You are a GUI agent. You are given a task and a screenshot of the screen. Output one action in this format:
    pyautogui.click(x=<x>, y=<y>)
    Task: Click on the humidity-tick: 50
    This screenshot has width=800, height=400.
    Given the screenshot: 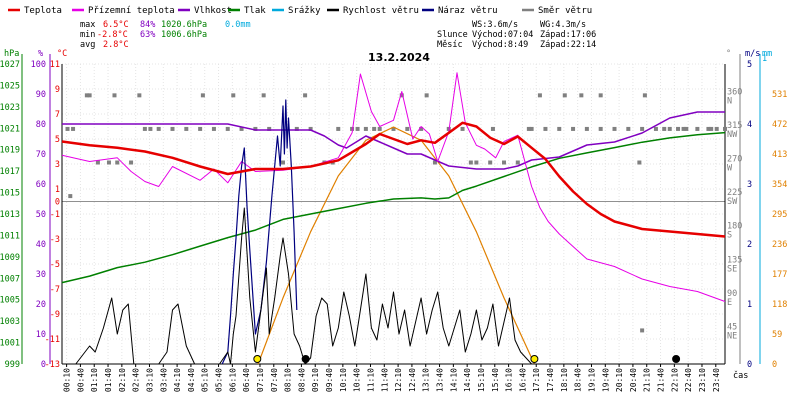 What is the action you would take?
    pyautogui.click(x=41, y=215)
    